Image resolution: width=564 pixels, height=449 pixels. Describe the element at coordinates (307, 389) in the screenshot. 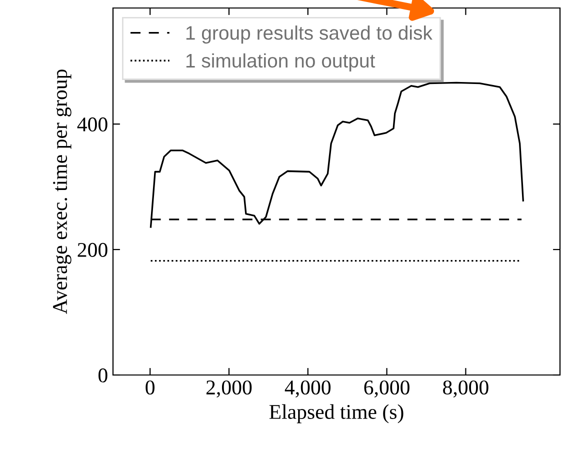

I see `x-tick-label: 4,000` at that location.